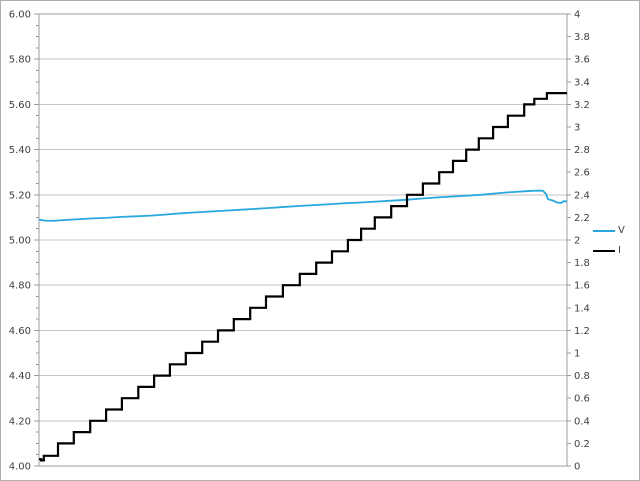 This screenshot has width=640, height=481. Describe the element at coordinates (621, 230) in the screenshot. I see `legend-label: V` at that location.